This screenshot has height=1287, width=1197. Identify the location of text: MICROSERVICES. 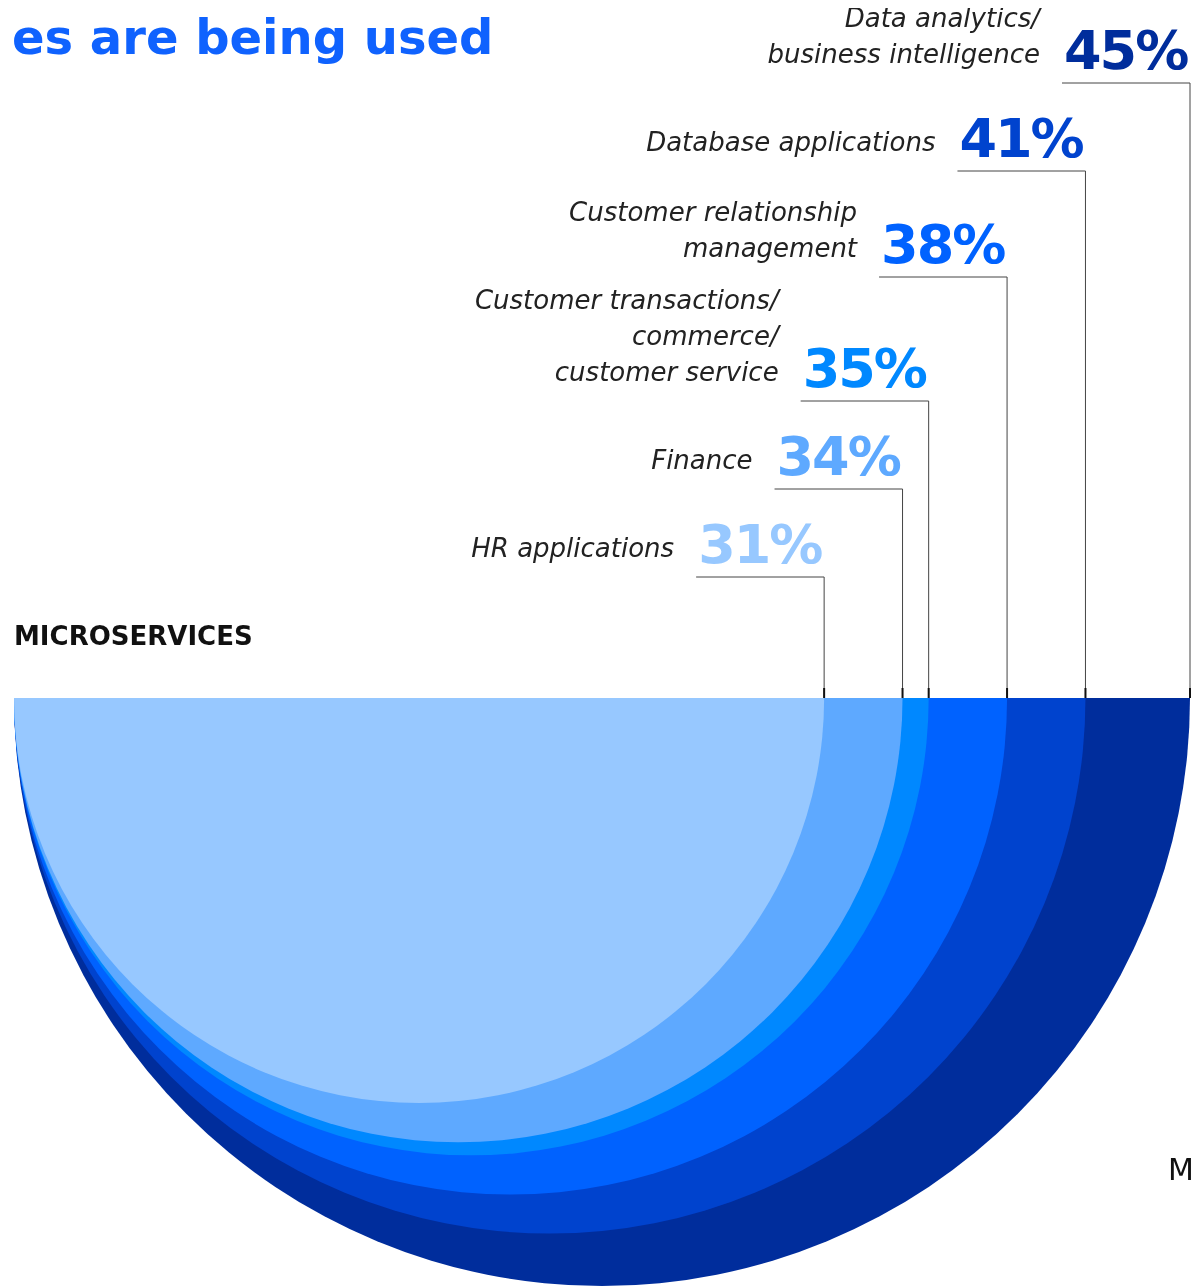
(133, 636).